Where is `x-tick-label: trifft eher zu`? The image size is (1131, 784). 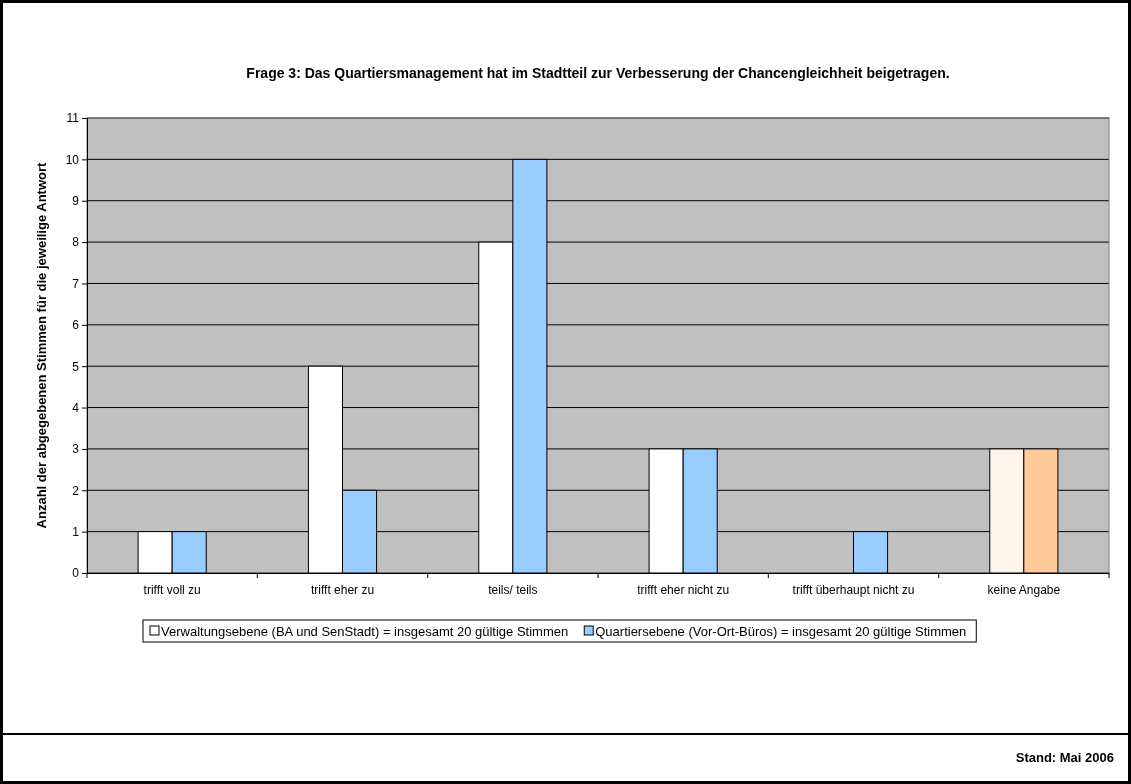 x-tick-label: trifft eher zu is located at coordinates (342, 589).